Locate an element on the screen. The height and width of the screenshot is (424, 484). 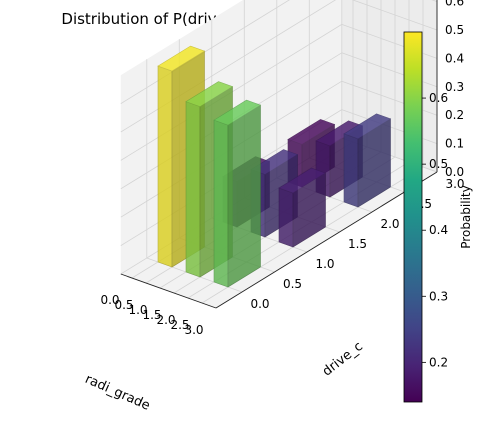
x-axis-label: radi_grade is located at coordinates (118, 393).